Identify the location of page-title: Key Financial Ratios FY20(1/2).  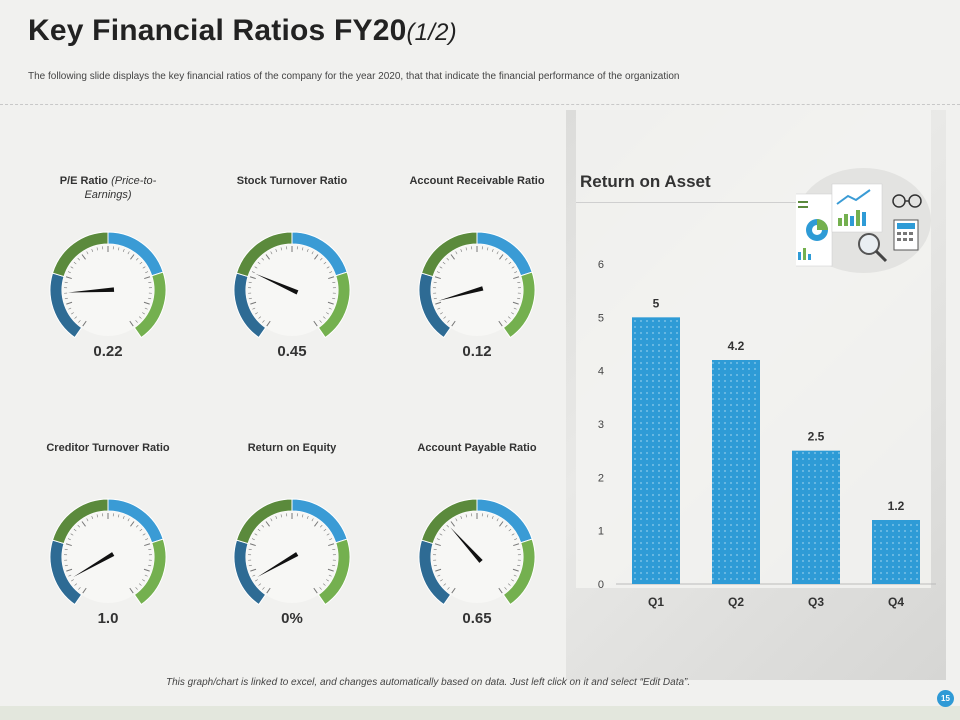
(242, 31).